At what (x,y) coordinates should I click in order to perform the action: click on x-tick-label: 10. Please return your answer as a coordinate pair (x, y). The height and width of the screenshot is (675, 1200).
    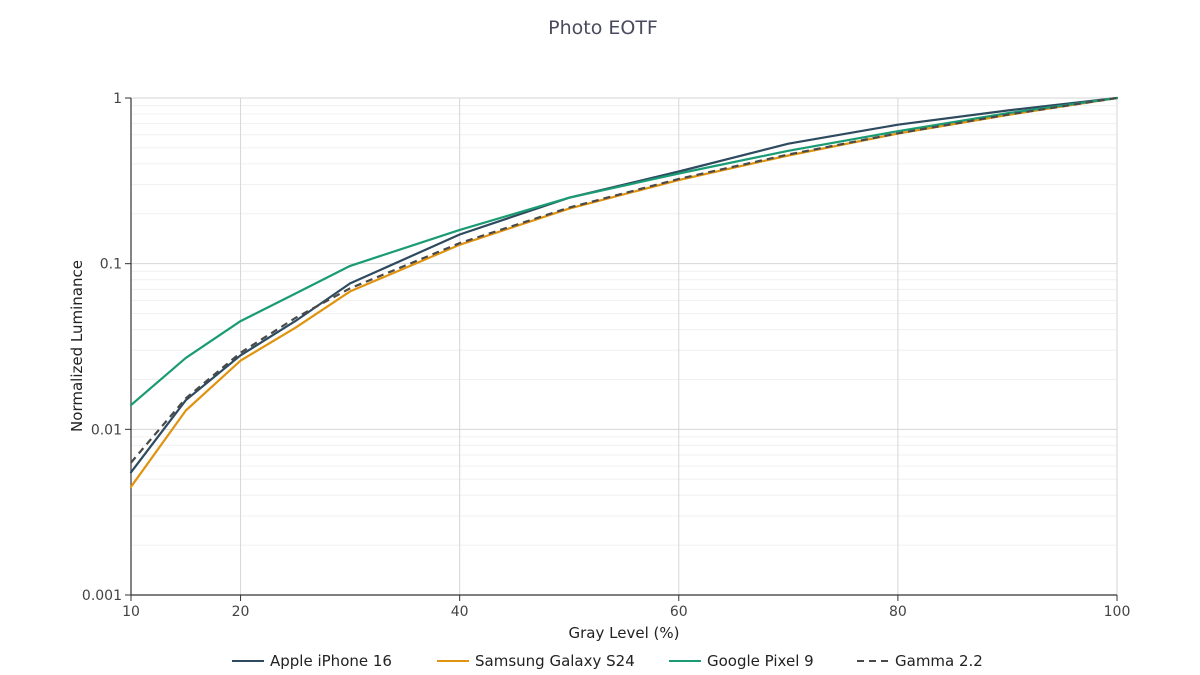
    Looking at the image, I should click on (131, 612).